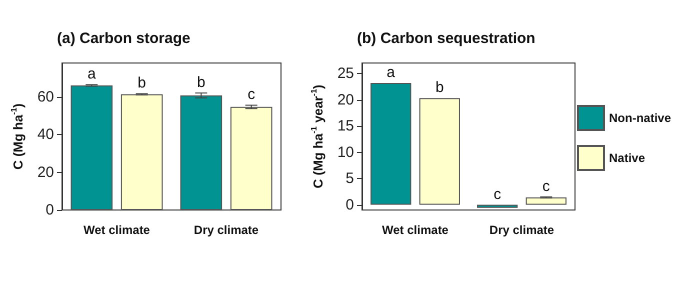 The height and width of the screenshot is (288, 680). What do you see at coordinates (18, 136) in the screenshot?
I see `y-axis-title: C (Mg ha-1)` at bounding box center [18, 136].